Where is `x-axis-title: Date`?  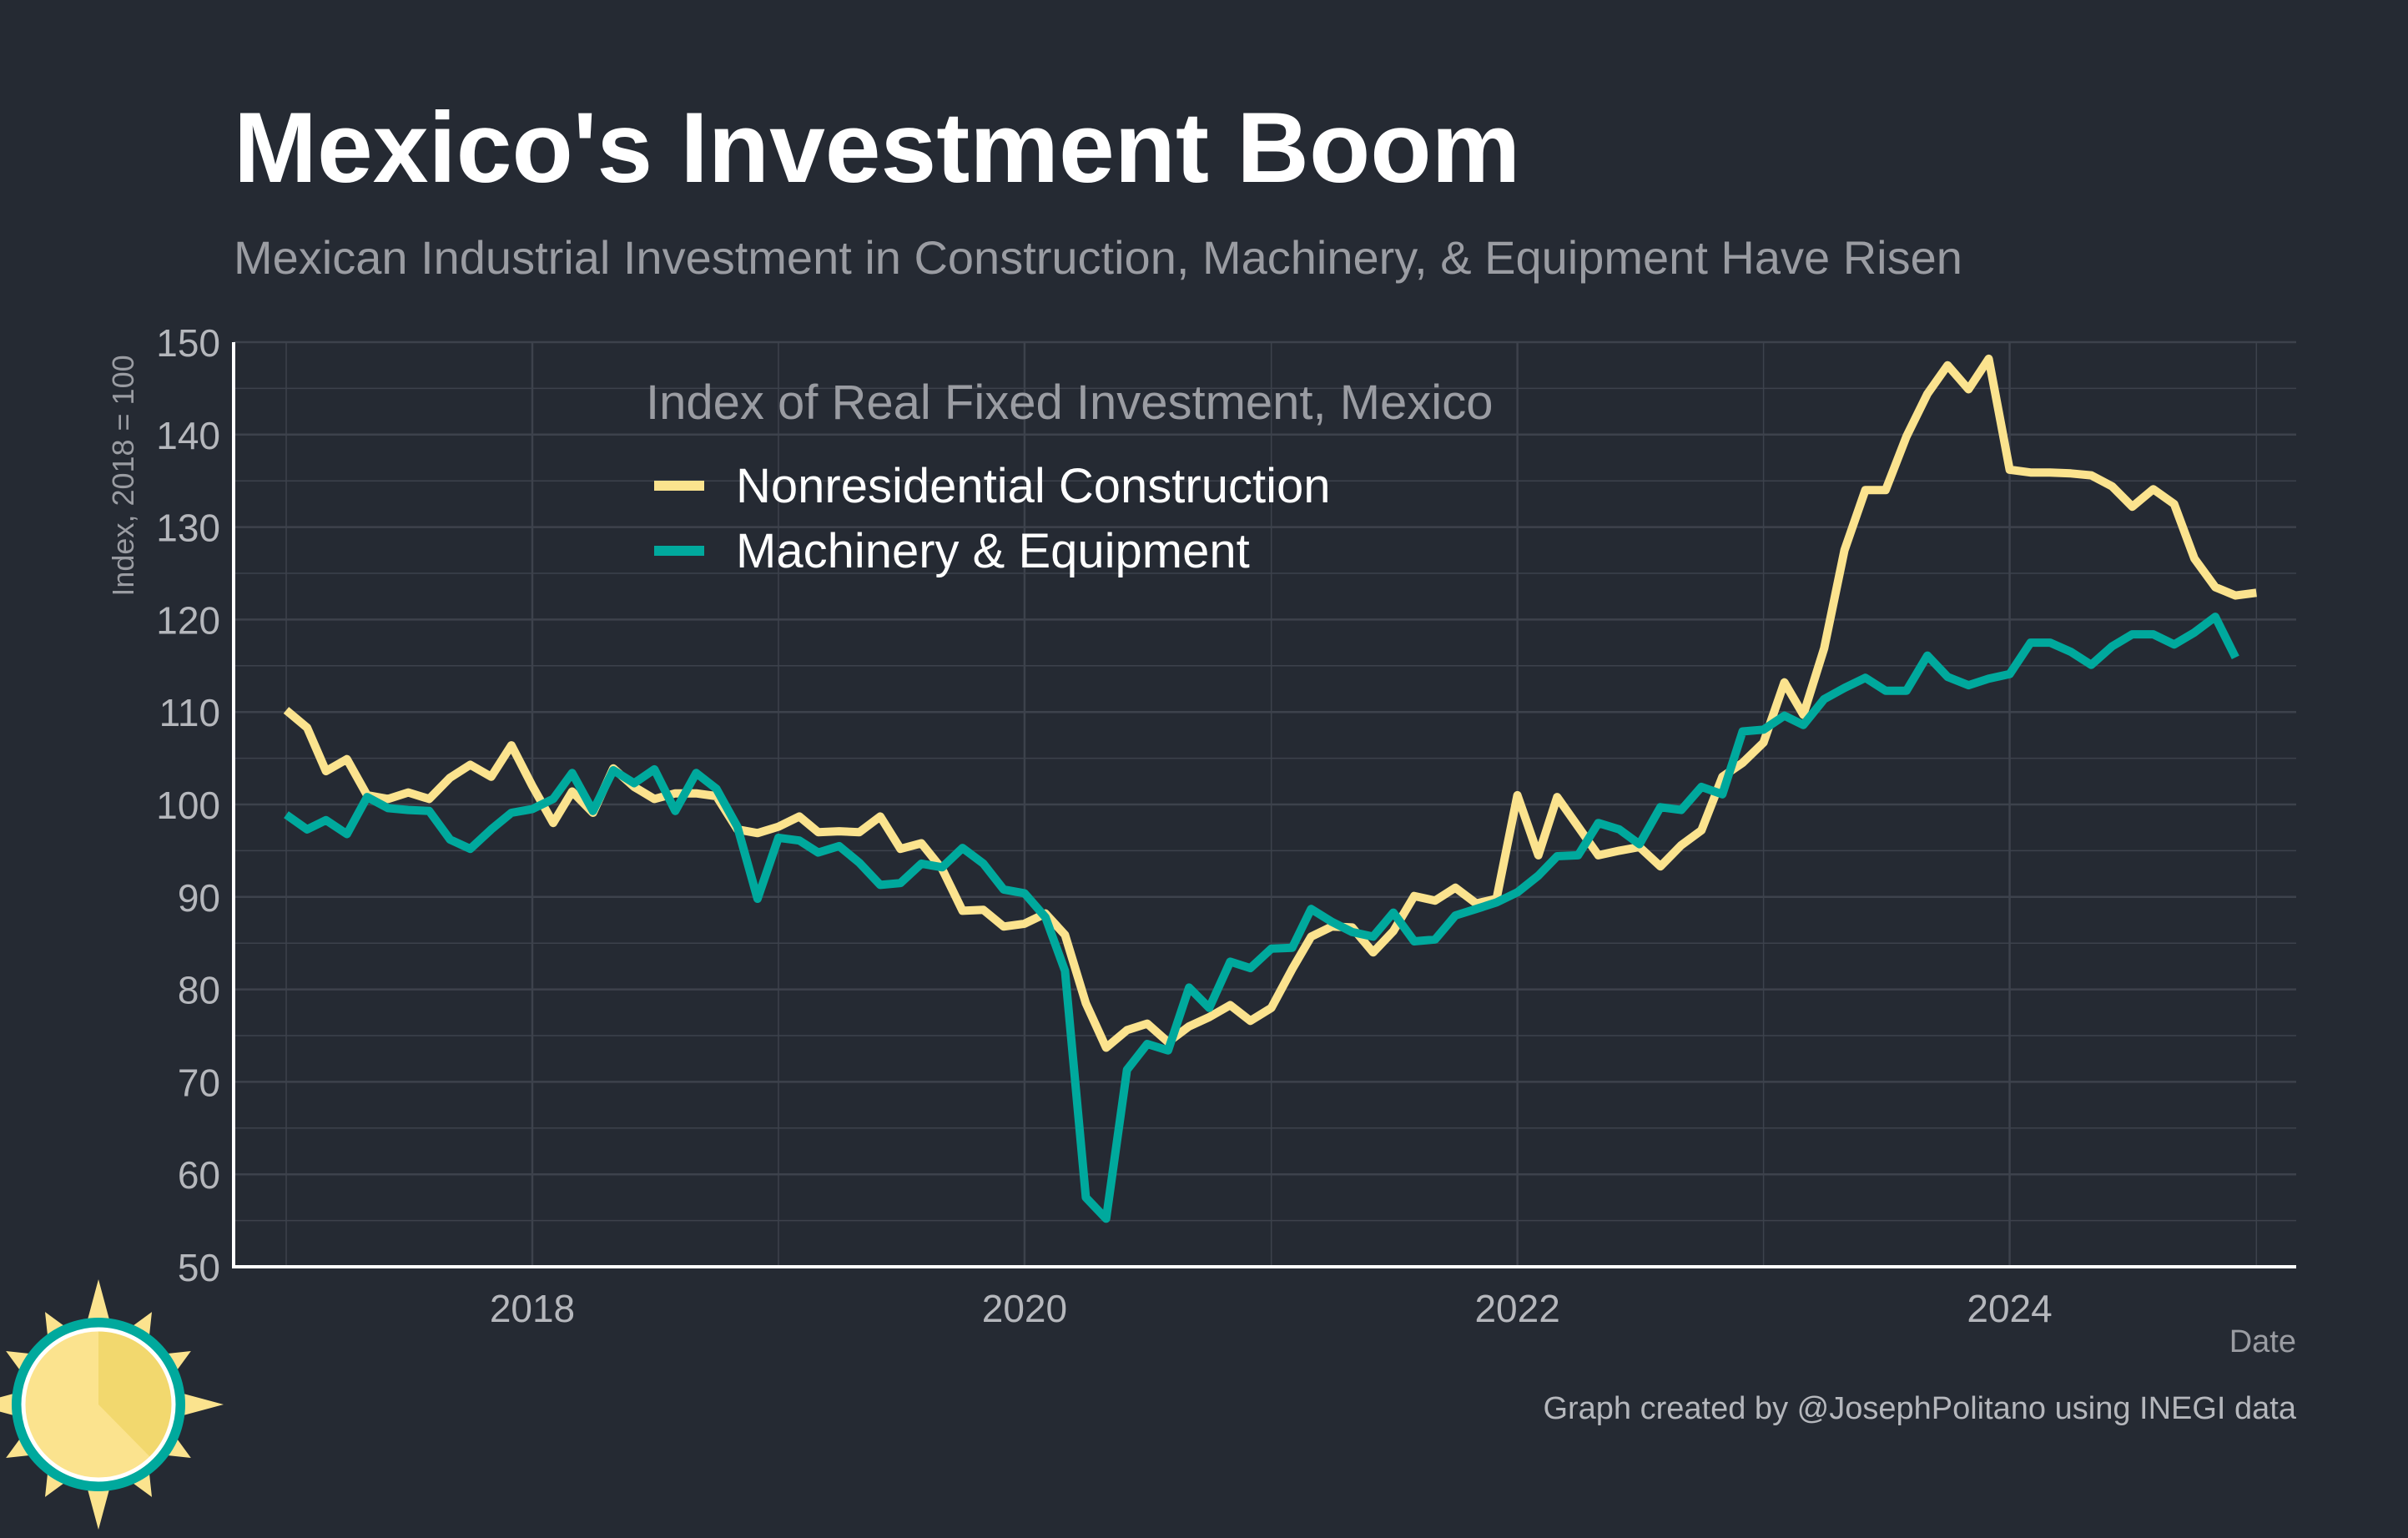
x-axis-title: Date is located at coordinates (2262, 1341).